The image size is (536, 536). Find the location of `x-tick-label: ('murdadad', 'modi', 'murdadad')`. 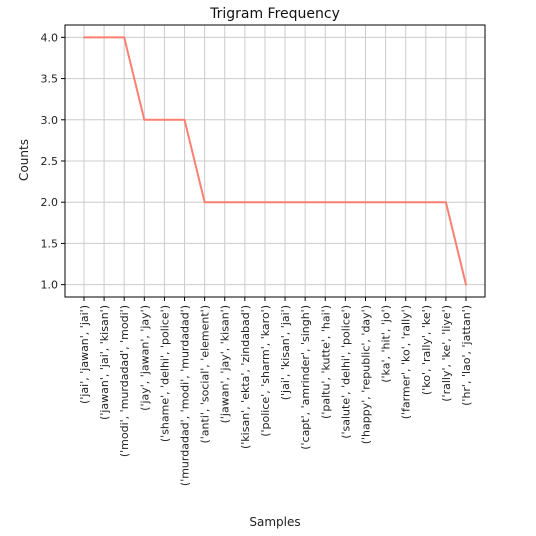

x-tick-label: ('murdadad', 'modi', 'murdadad') is located at coordinates (185, 395).